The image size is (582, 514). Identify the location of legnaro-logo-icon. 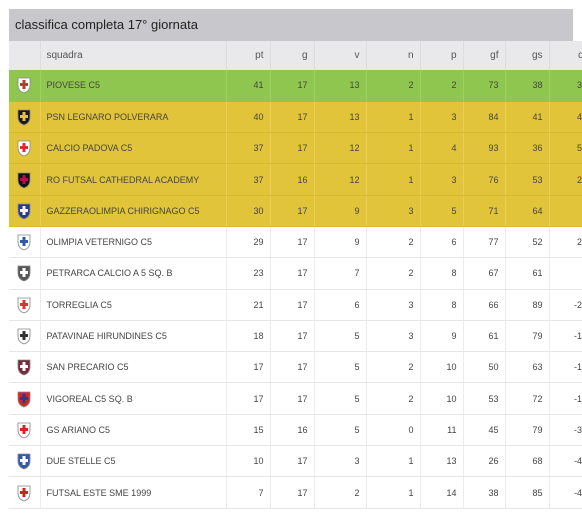
(24, 117).